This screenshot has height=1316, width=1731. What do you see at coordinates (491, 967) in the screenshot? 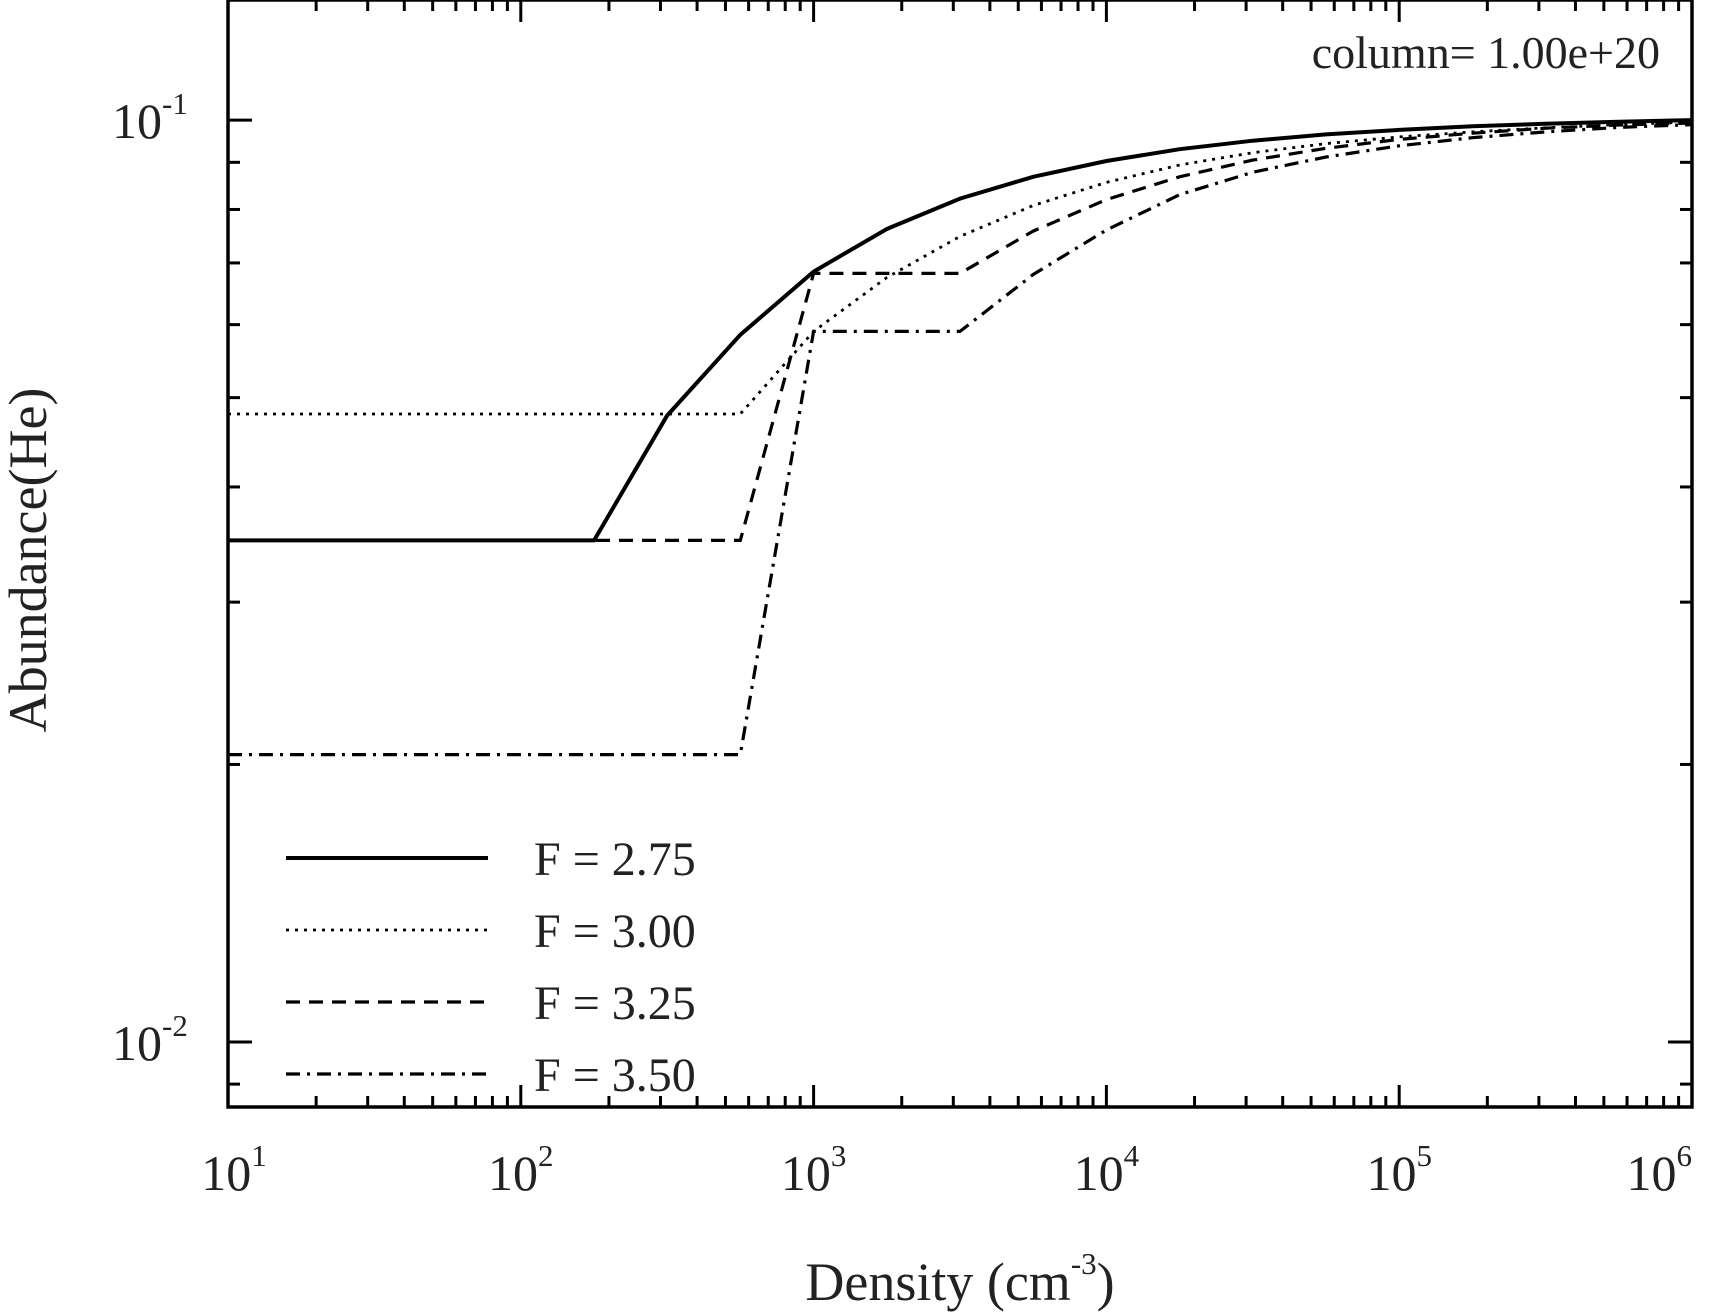
I see `legend: F = 2.75 F = 3.00 F = 3.25 F = 3.50` at bounding box center [491, 967].